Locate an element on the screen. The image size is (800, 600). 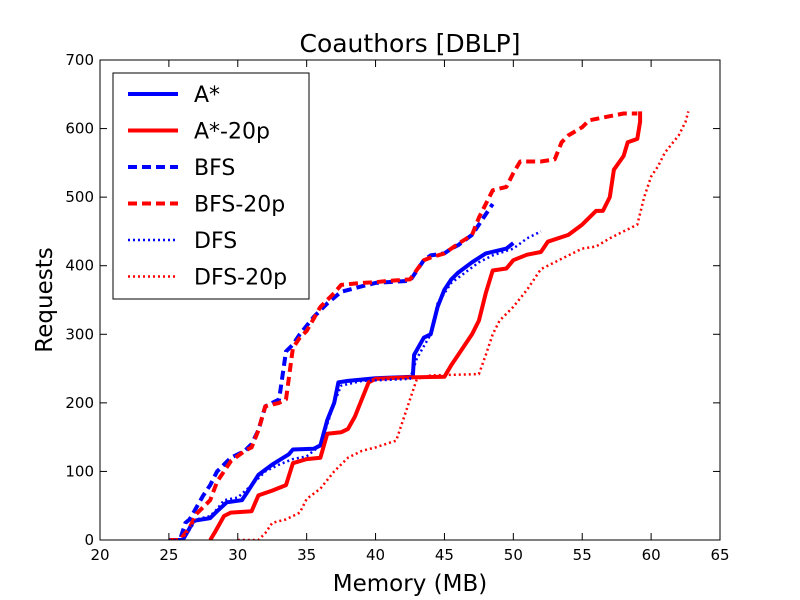
x-tick-label: 20 is located at coordinates (99, 555).